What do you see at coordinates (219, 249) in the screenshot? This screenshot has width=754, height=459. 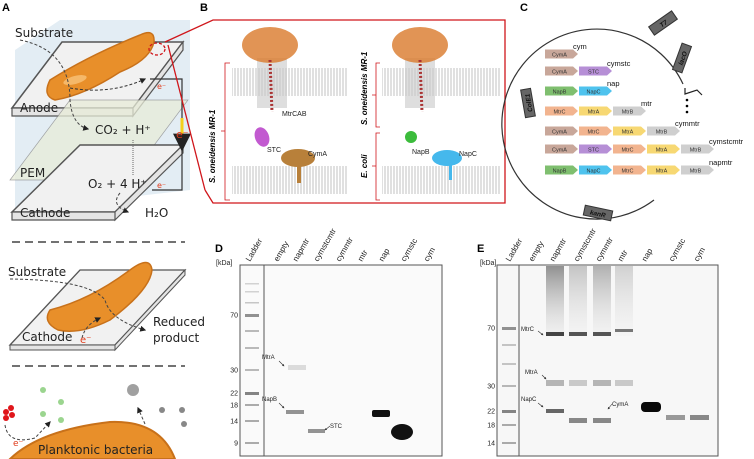 I see `panel-label-d: D` at bounding box center [219, 249].